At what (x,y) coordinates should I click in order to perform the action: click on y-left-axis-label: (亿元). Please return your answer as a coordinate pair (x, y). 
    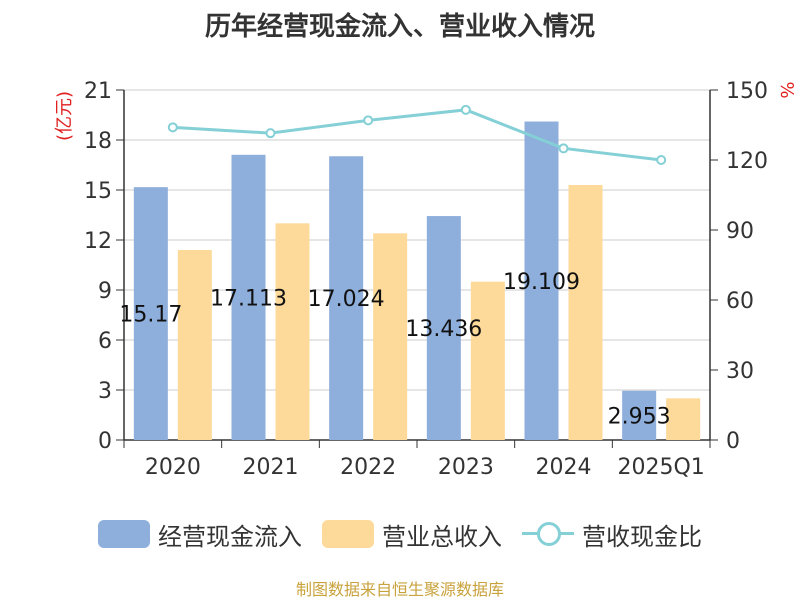
    Looking at the image, I should click on (64, 116).